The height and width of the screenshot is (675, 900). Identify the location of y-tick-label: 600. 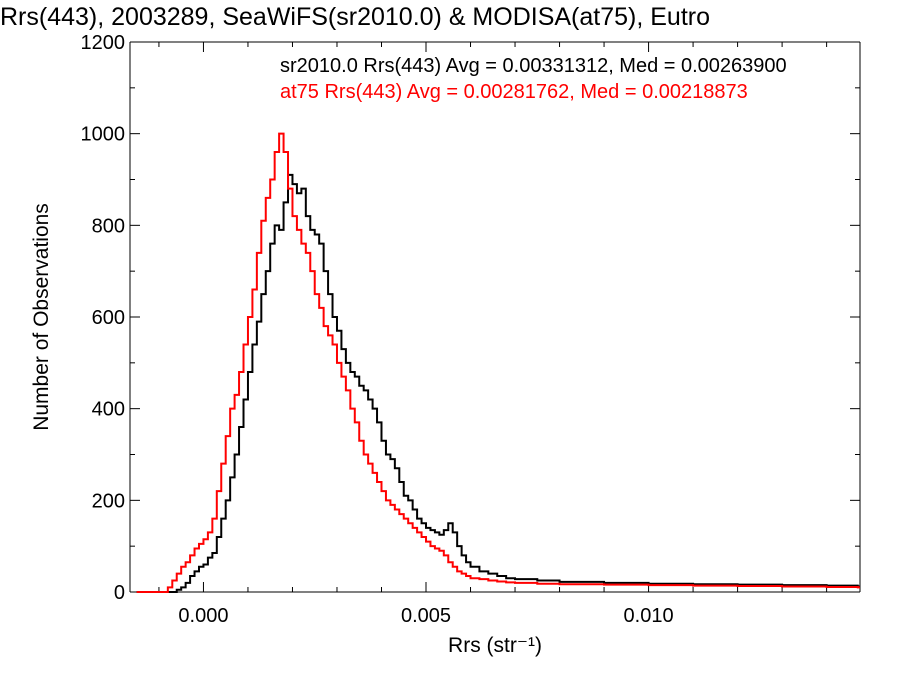
(108, 318).